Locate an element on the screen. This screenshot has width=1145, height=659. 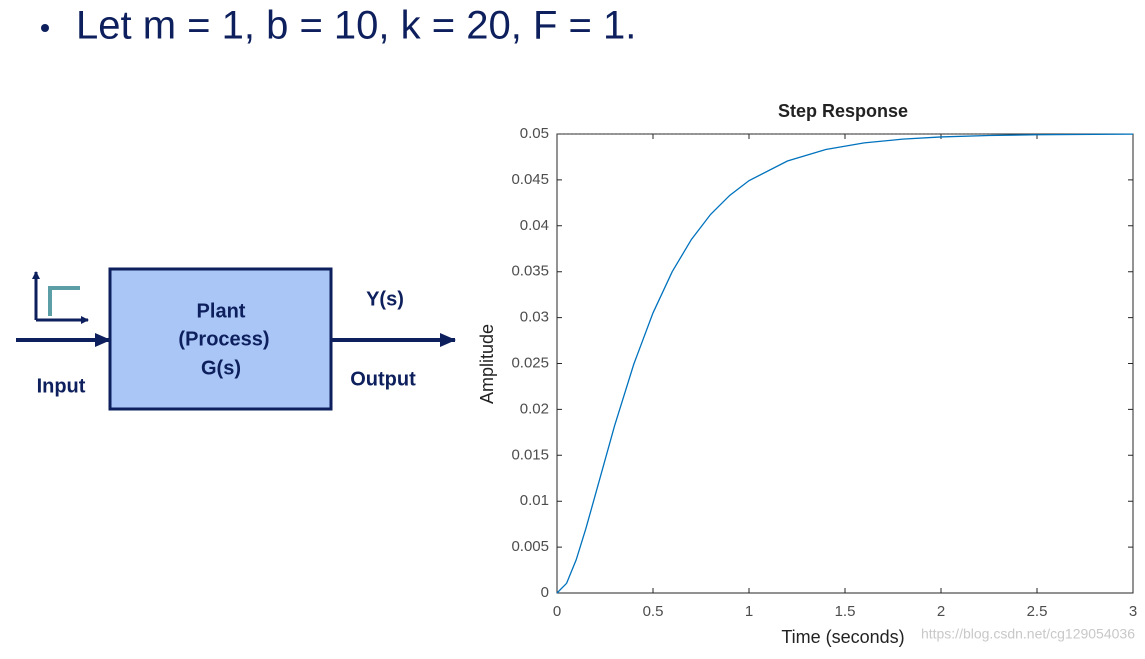
y-tick-label: 0.05 is located at coordinates (534, 133).